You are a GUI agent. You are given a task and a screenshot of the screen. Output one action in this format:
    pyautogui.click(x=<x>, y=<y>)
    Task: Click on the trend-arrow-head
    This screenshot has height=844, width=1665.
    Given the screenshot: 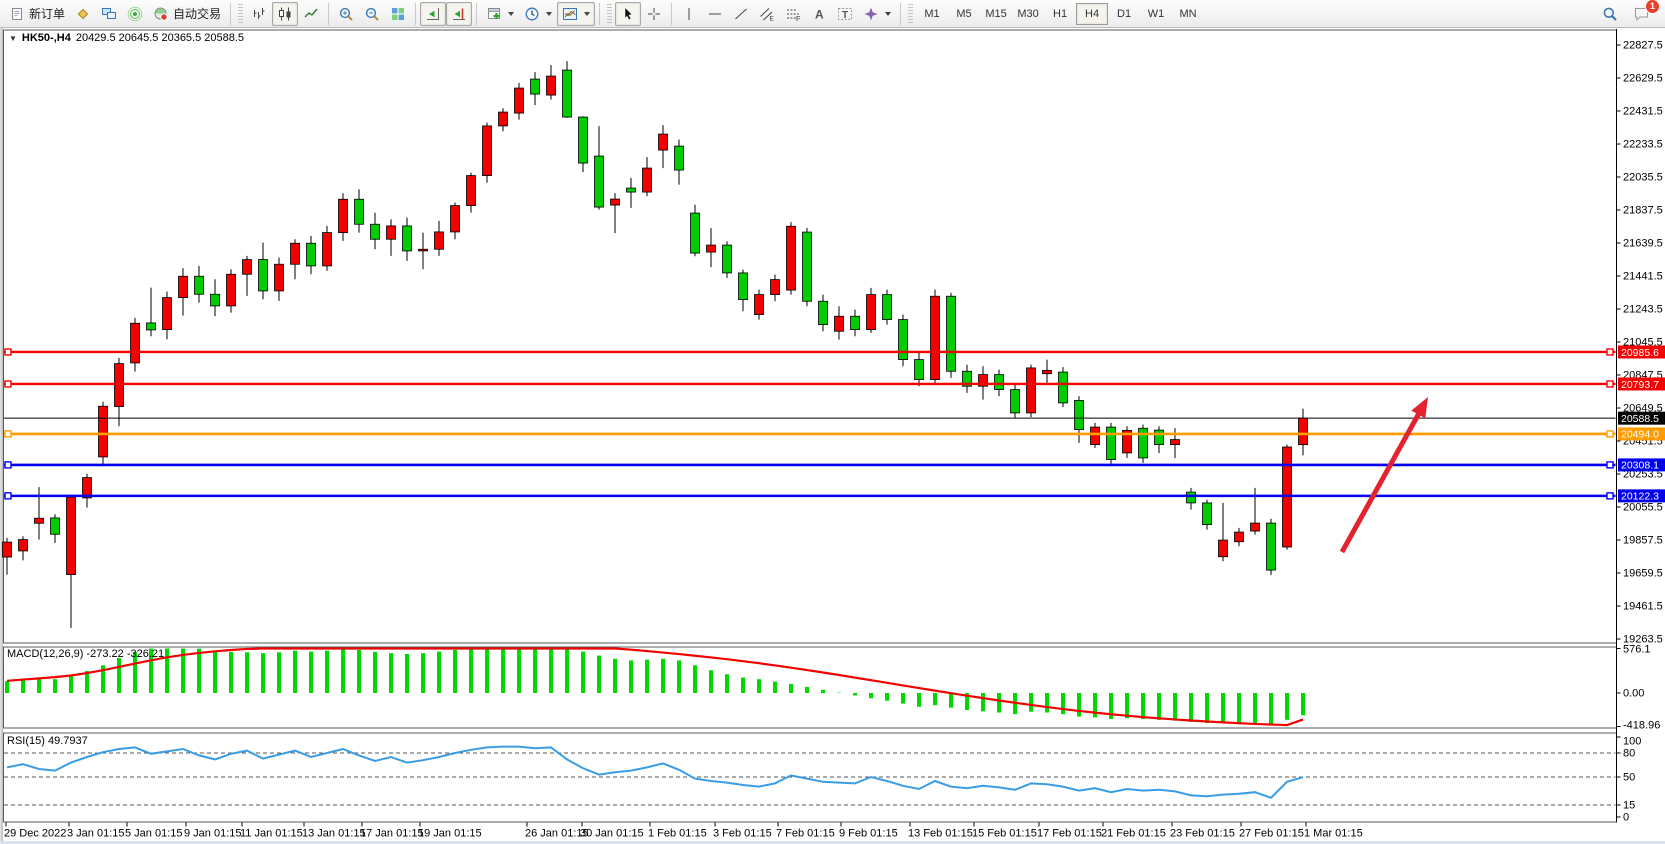 What is the action you would take?
    pyautogui.click(x=1419, y=408)
    